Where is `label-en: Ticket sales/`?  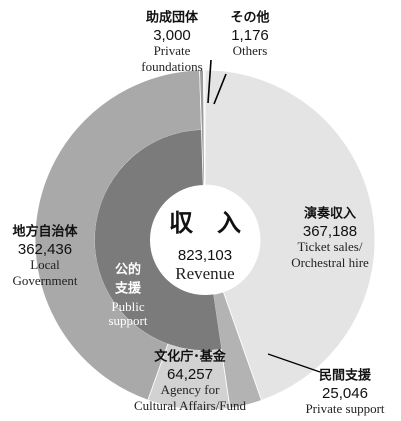 label-en: Ticket sales/ is located at coordinates (330, 246).